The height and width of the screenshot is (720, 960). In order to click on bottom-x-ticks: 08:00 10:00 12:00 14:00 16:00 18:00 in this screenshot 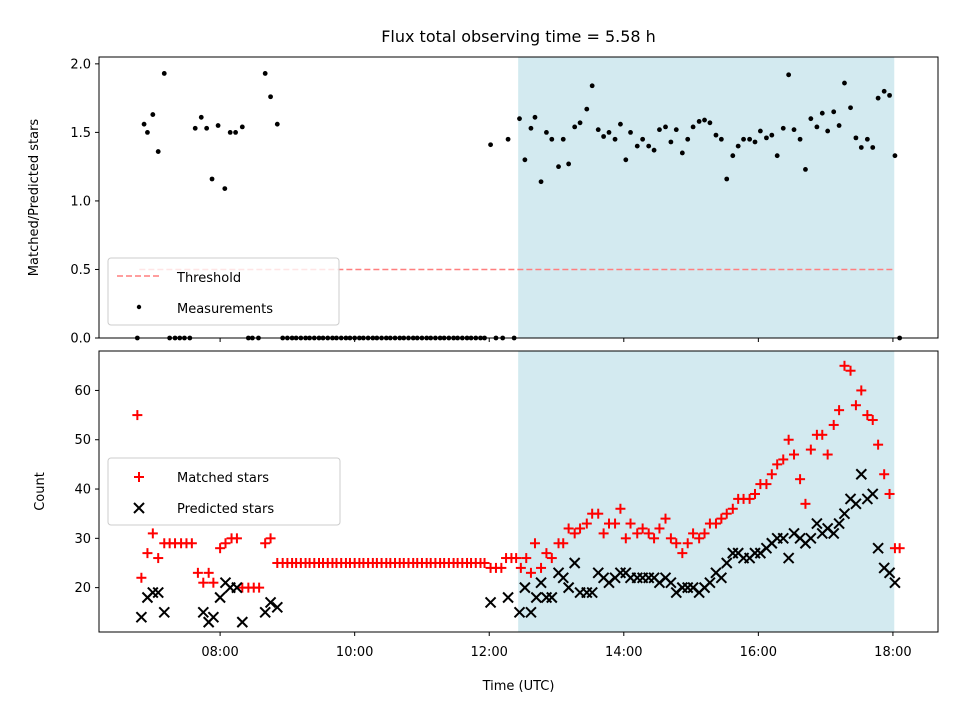, I will do `click(556, 646)`.